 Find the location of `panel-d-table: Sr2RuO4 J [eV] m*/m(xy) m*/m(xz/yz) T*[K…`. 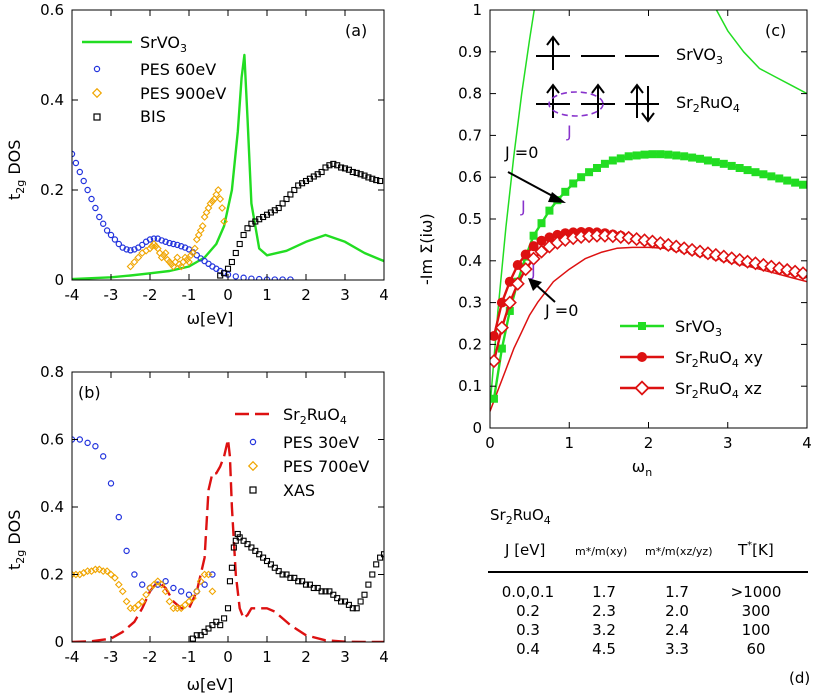

panel-d-table: Sr2RuO4 J [eV] m*/m(xy) m*/m(xz/yz) T*[K… is located at coordinates (649, 596).